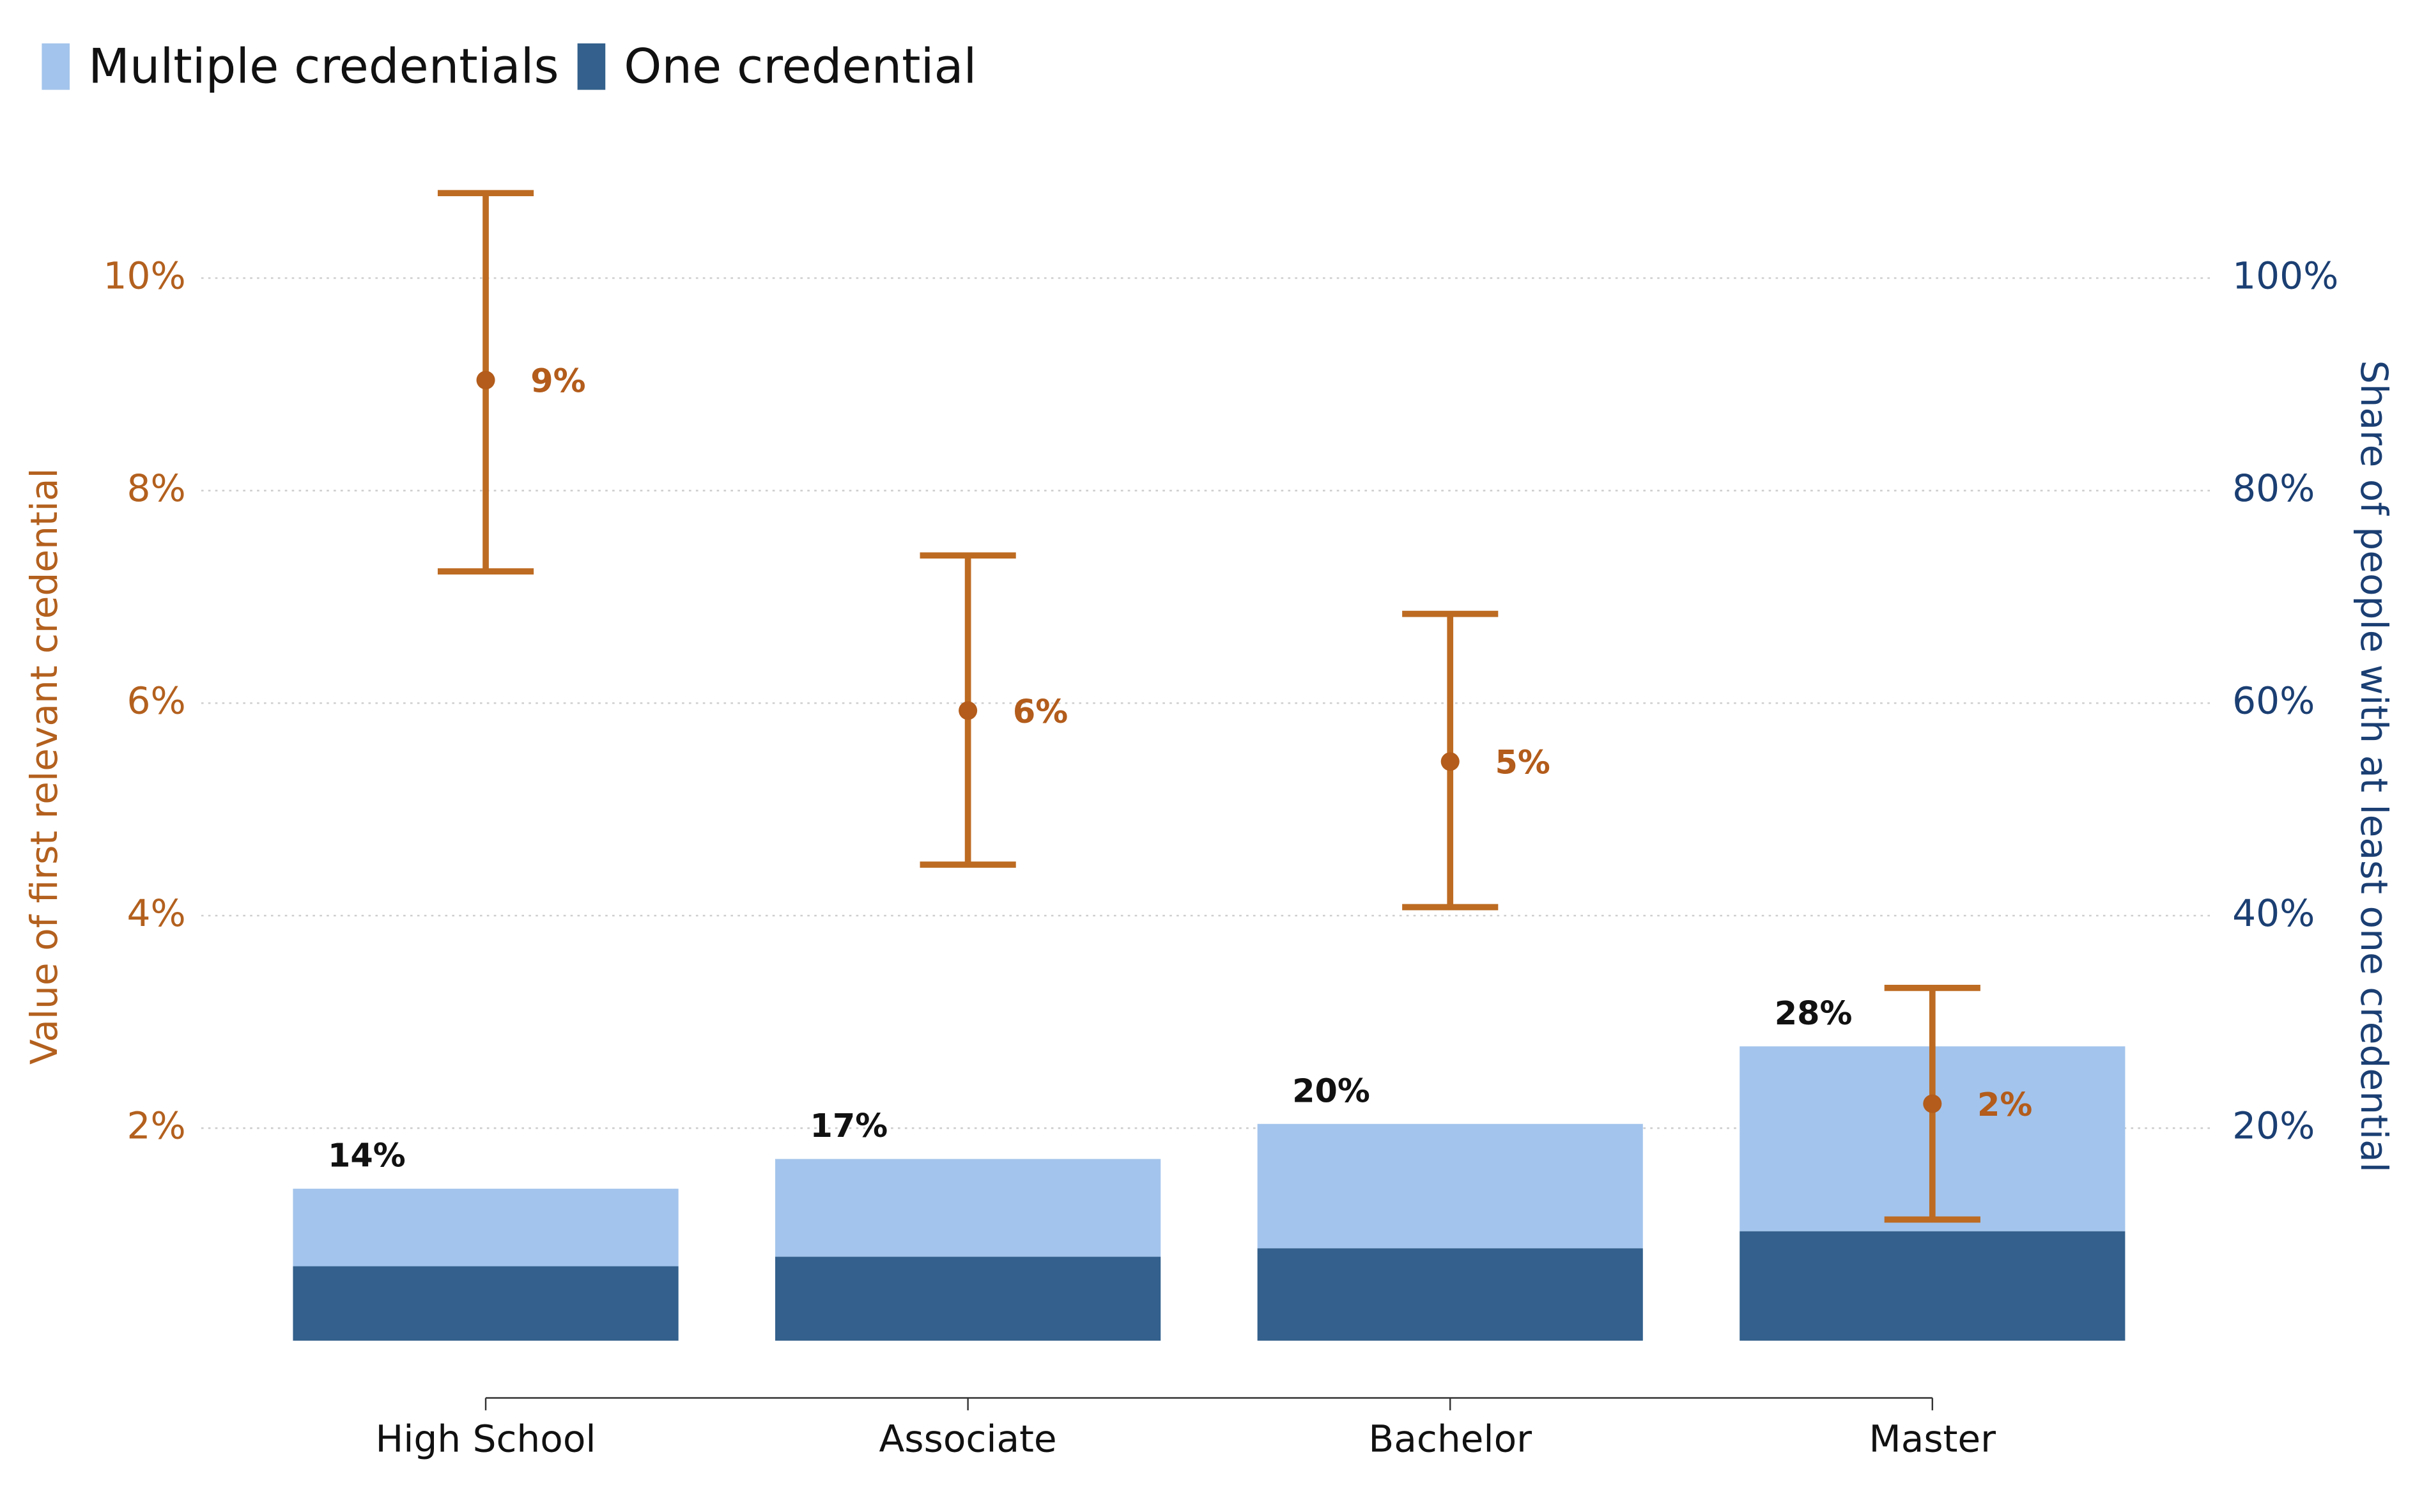  What do you see at coordinates (144, 276) in the screenshot?
I see `y-tick-label: 10%` at bounding box center [144, 276].